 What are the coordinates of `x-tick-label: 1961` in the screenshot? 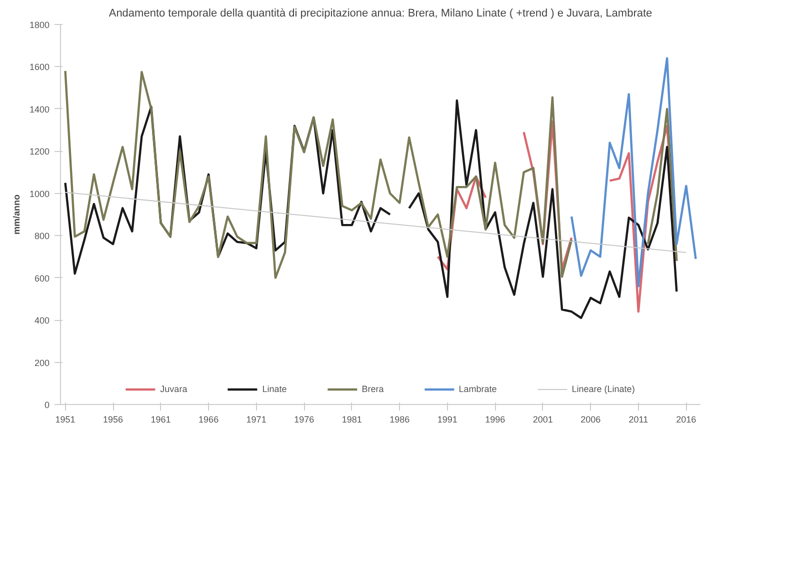 It's located at (160, 419).